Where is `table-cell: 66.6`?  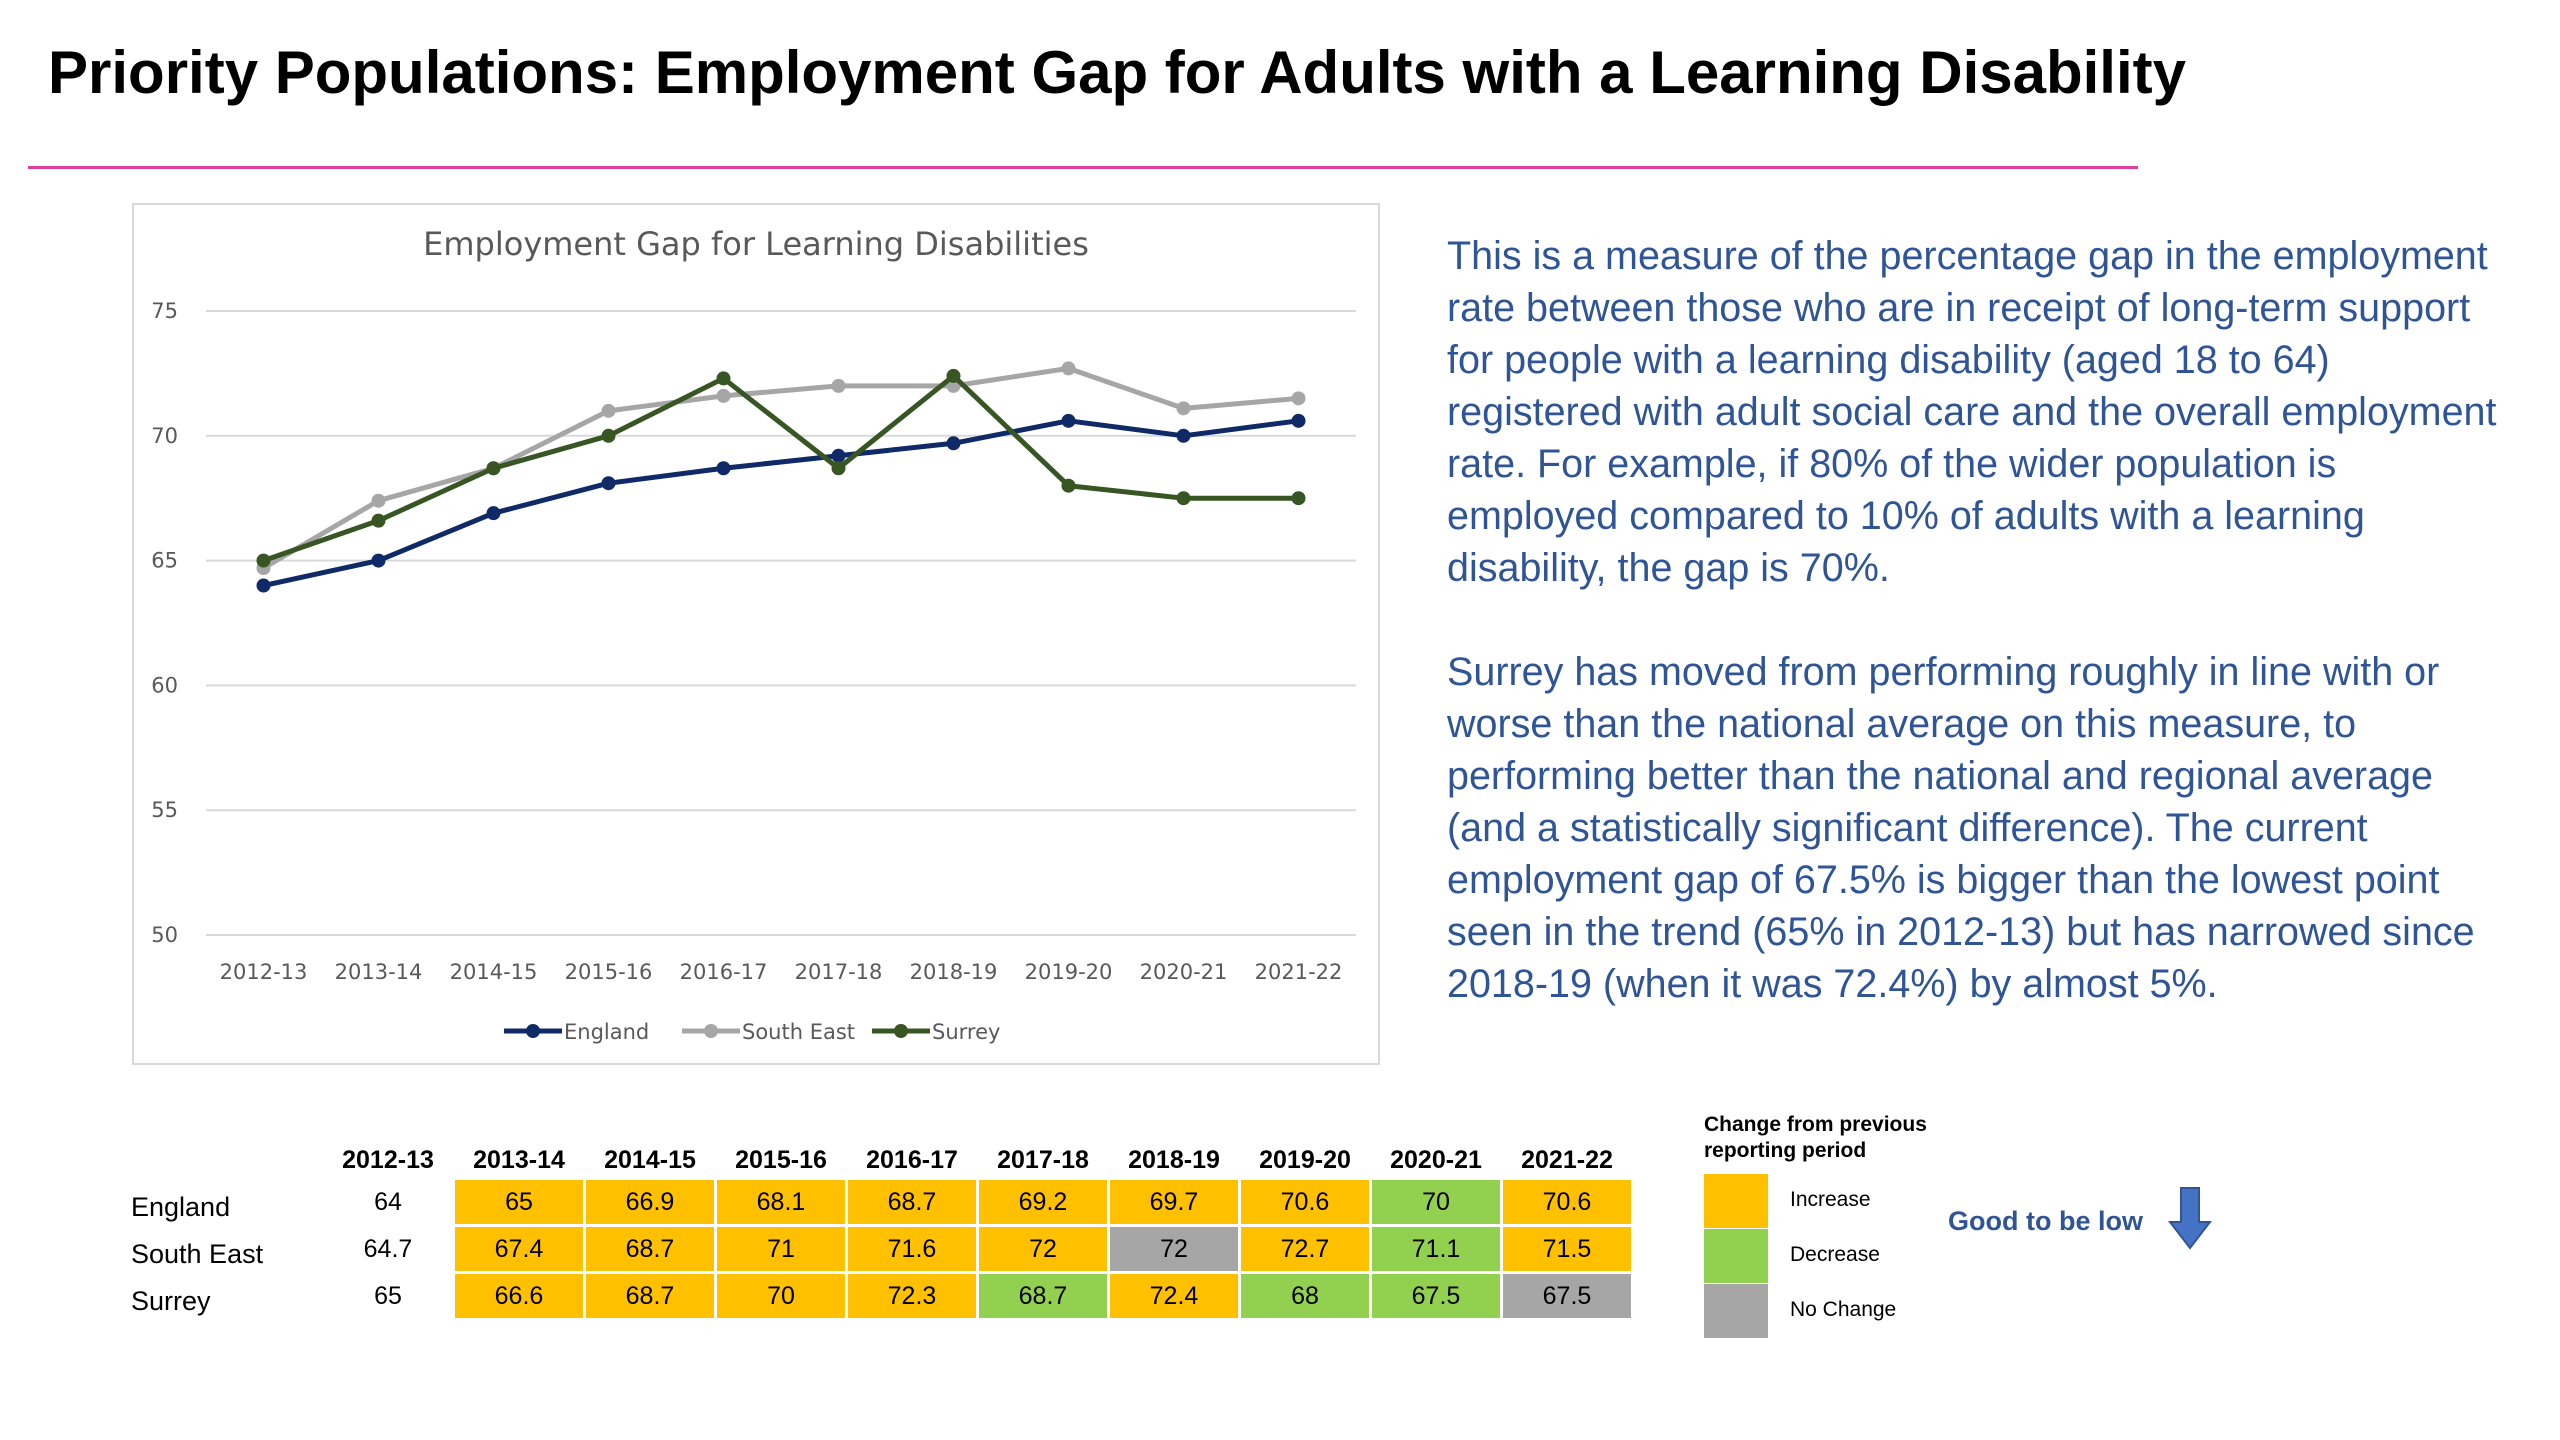 table-cell: 66.6 is located at coordinates (519, 1296).